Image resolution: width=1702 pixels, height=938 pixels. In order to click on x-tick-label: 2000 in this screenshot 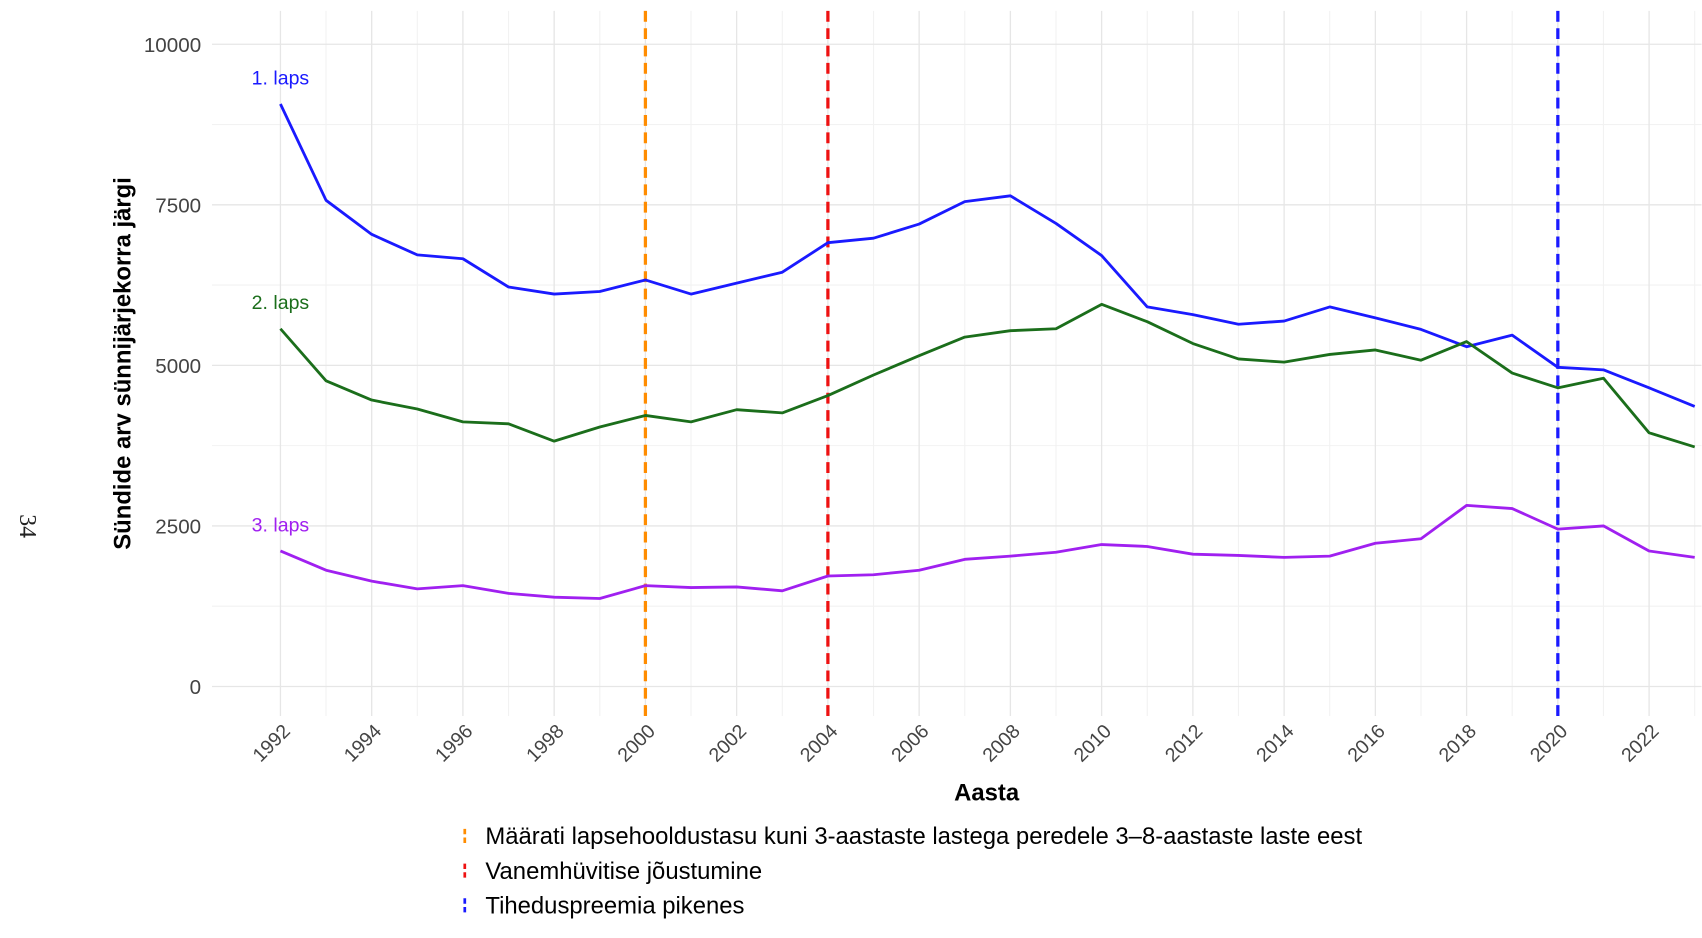, I will do `click(637, 743)`.